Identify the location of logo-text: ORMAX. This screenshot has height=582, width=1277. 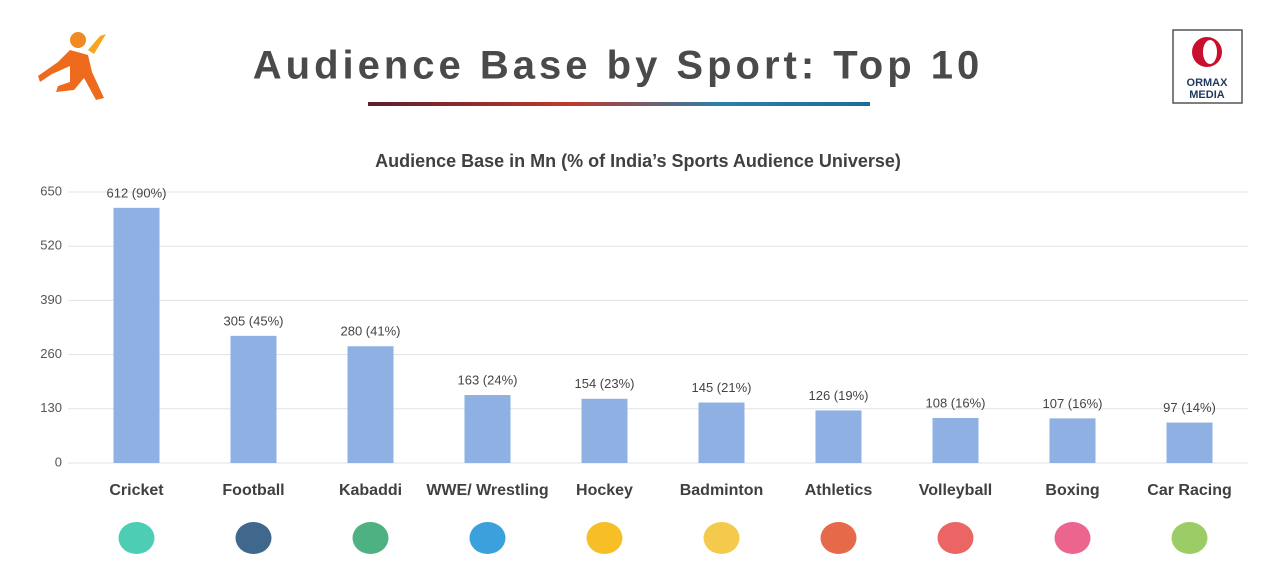
(1208, 83).